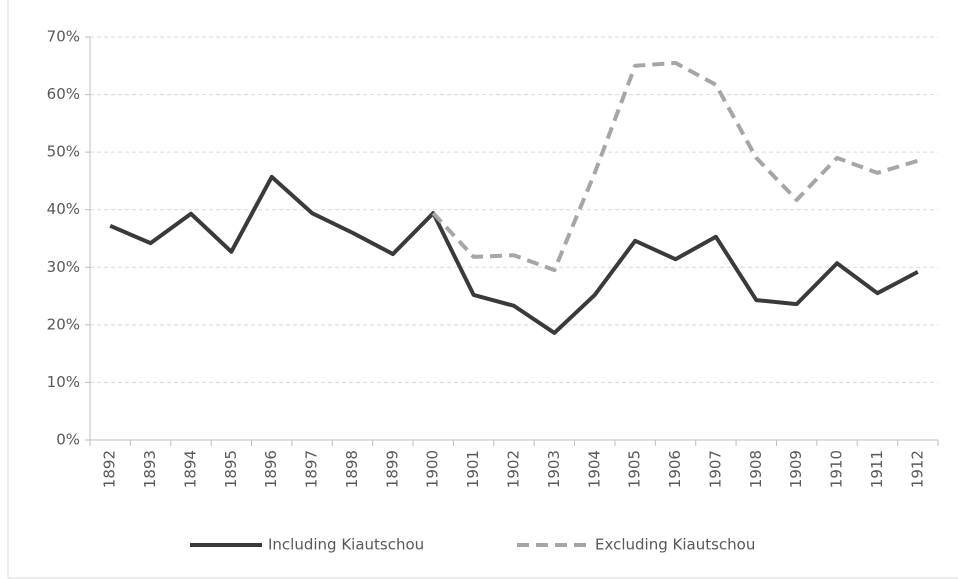 The height and width of the screenshot is (579, 958). Describe the element at coordinates (271, 469) in the screenshot. I see `x-tick-label: 1896` at that location.